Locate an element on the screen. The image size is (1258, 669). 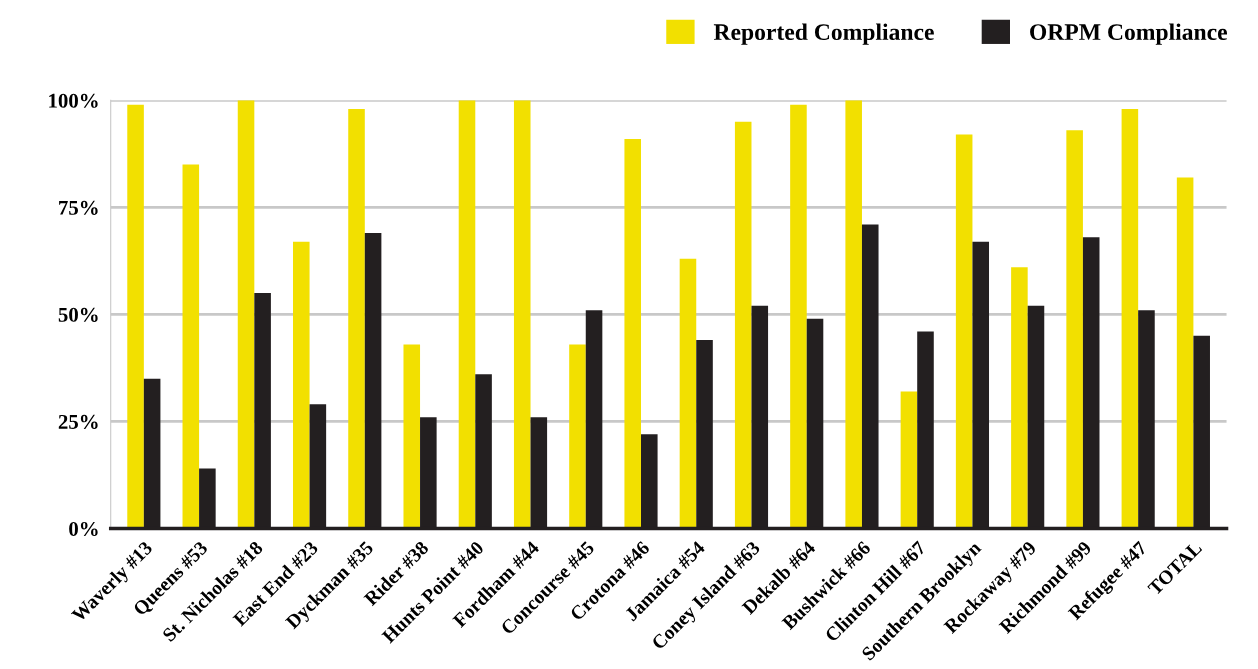
y-tick-label: 25% is located at coordinates (78, 421).